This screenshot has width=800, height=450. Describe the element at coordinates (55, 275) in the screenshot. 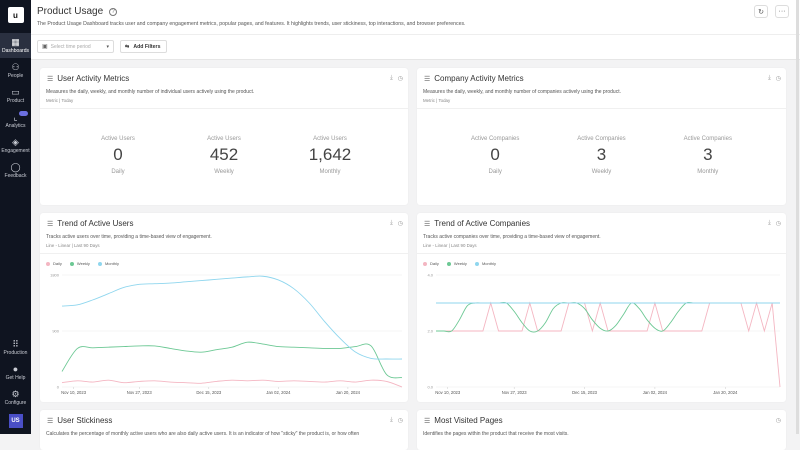

I see `y-tick-label: 1800` at that location.